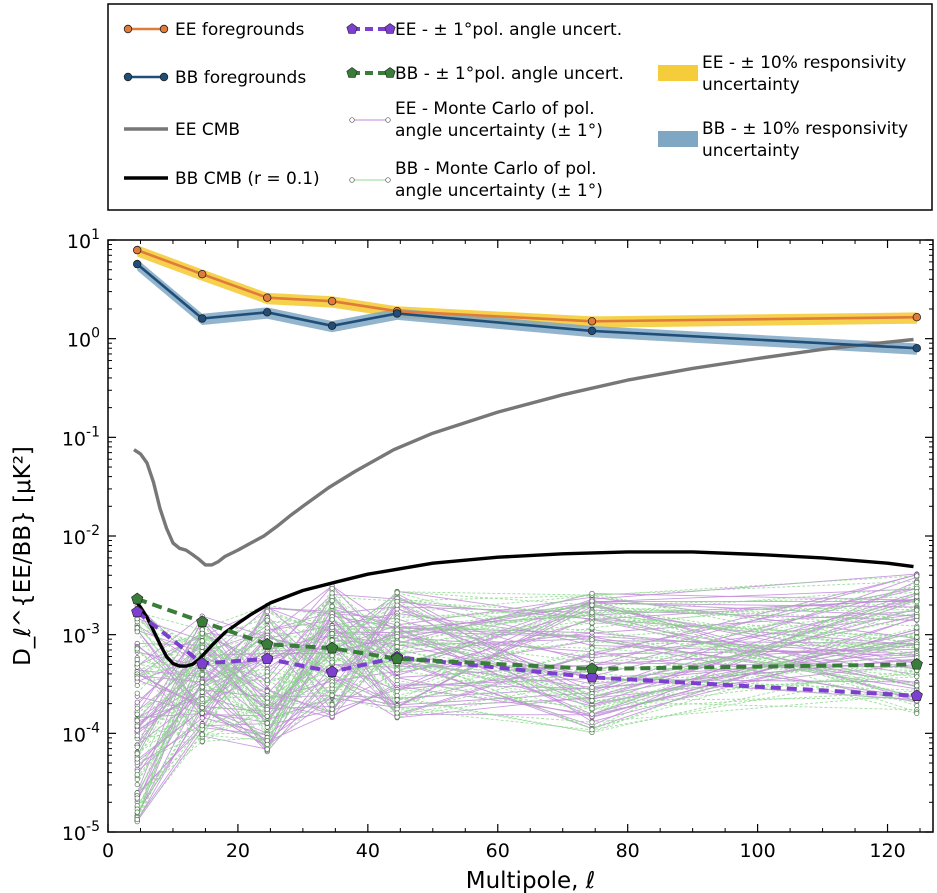 The width and height of the screenshot is (937, 893). I want to click on x-tick-label: 80, so click(628, 851).